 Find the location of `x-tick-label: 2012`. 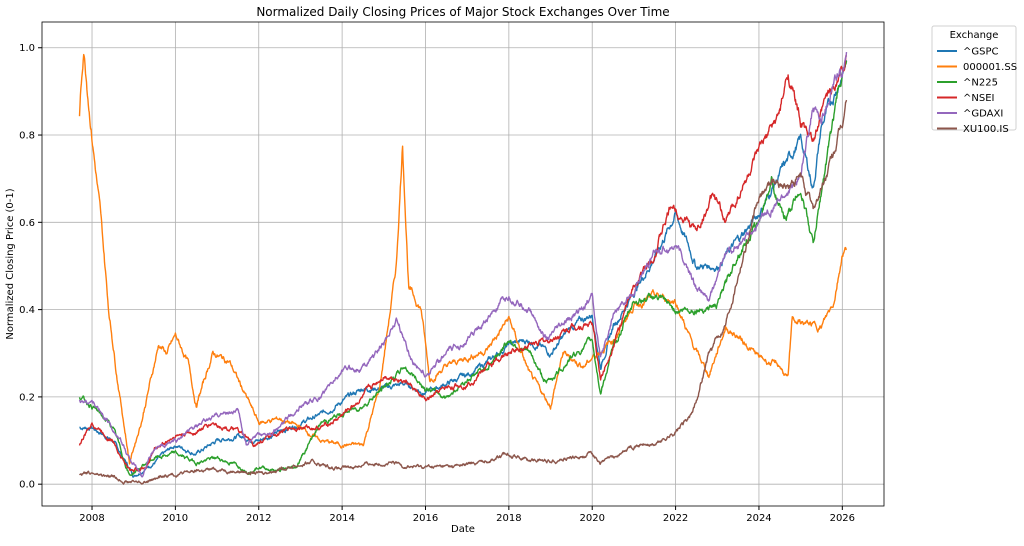

x-tick-label: 2012 is located at coordinates (258, 518).